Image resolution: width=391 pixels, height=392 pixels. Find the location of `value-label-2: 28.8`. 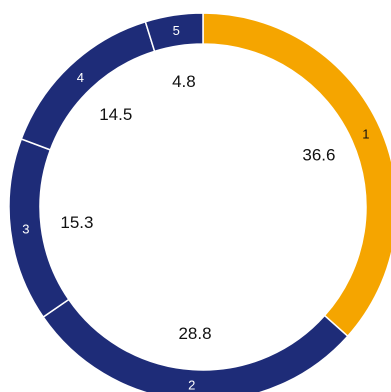

value-label-2: 28.8 is located at coordinates (194, 333).